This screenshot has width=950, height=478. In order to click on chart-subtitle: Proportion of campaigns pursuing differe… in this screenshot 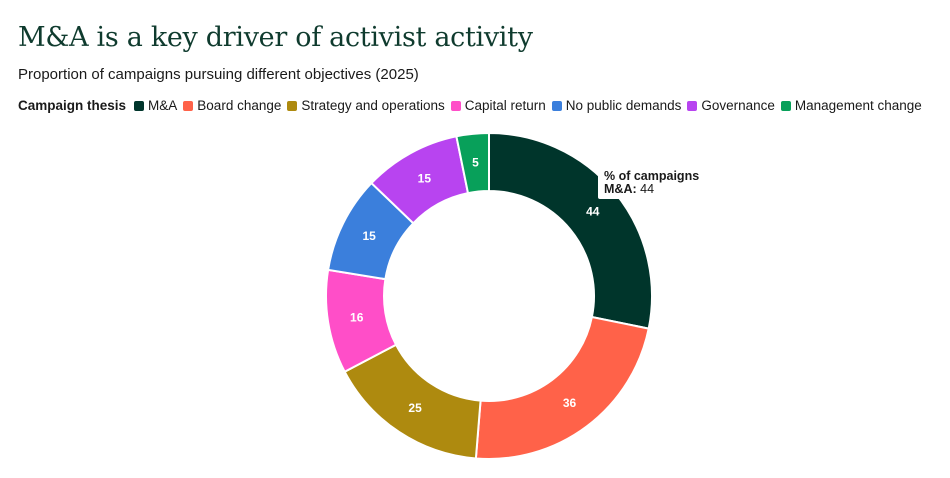, I will do `click(218, 74)`.